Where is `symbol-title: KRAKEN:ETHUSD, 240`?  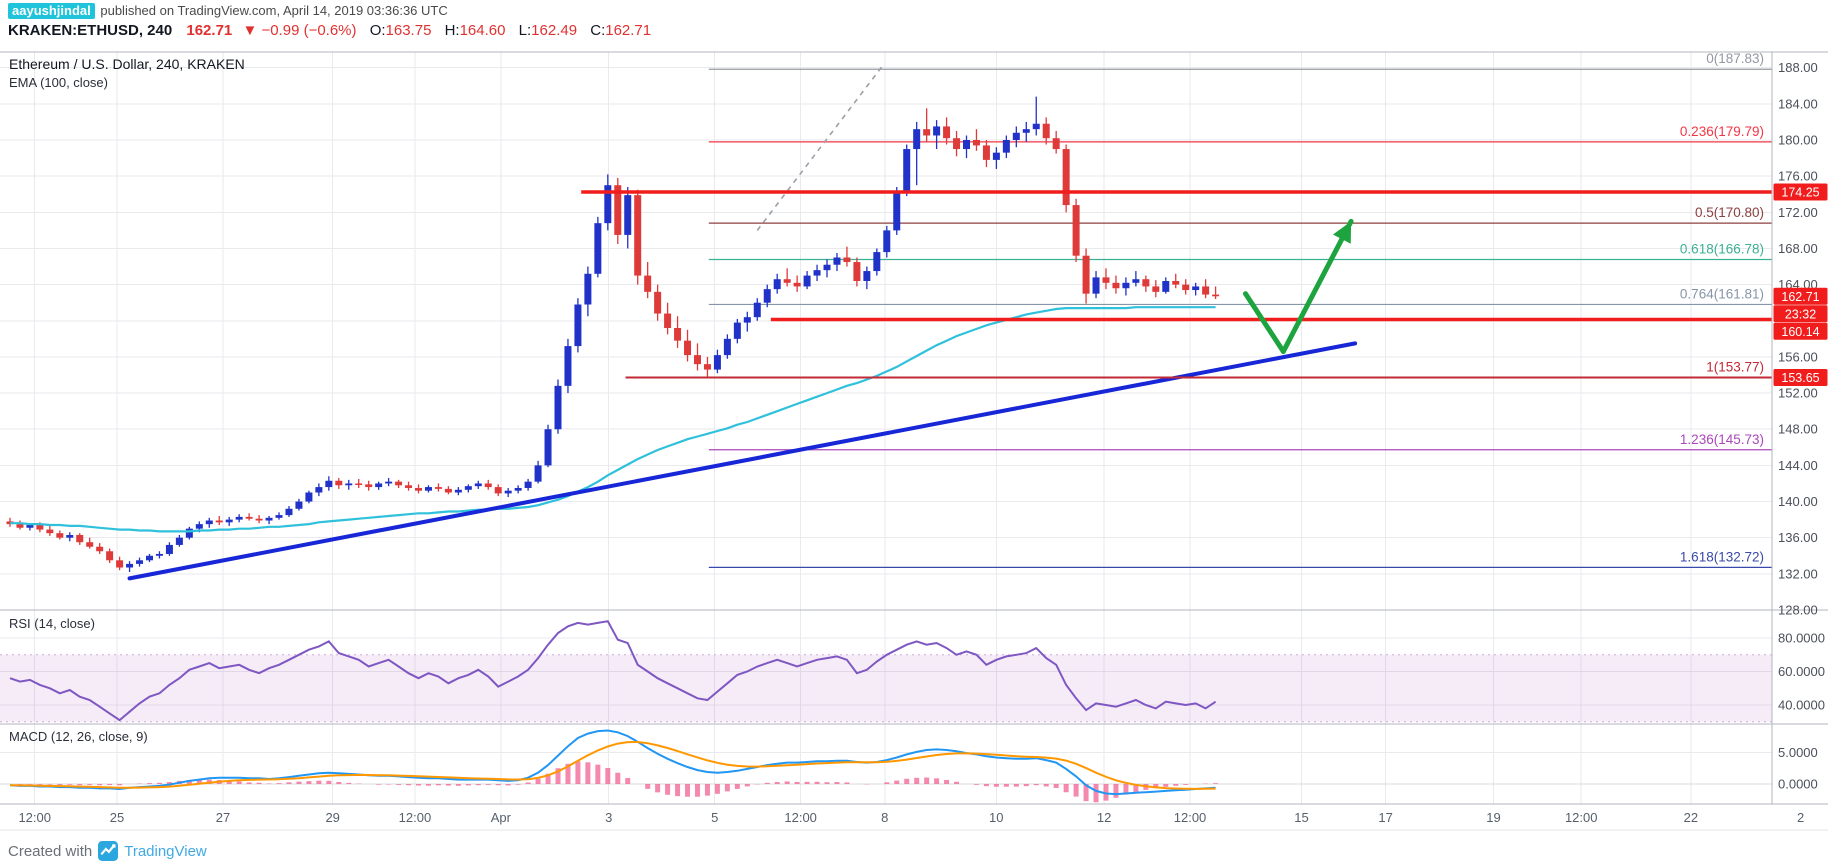 symbol-title: KRAKEN:ETHUSD, 240 is located at coordinates (90, 30).